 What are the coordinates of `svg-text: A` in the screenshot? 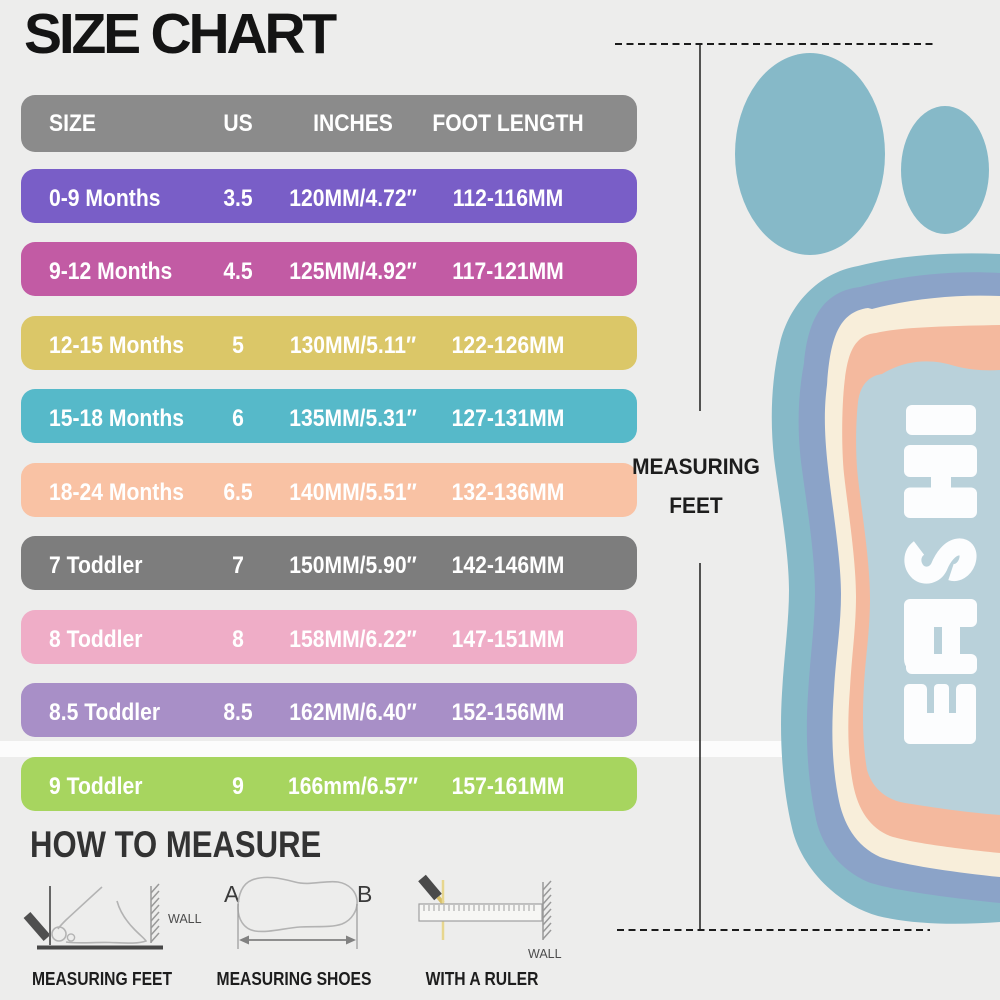 It's located at (232, 894).